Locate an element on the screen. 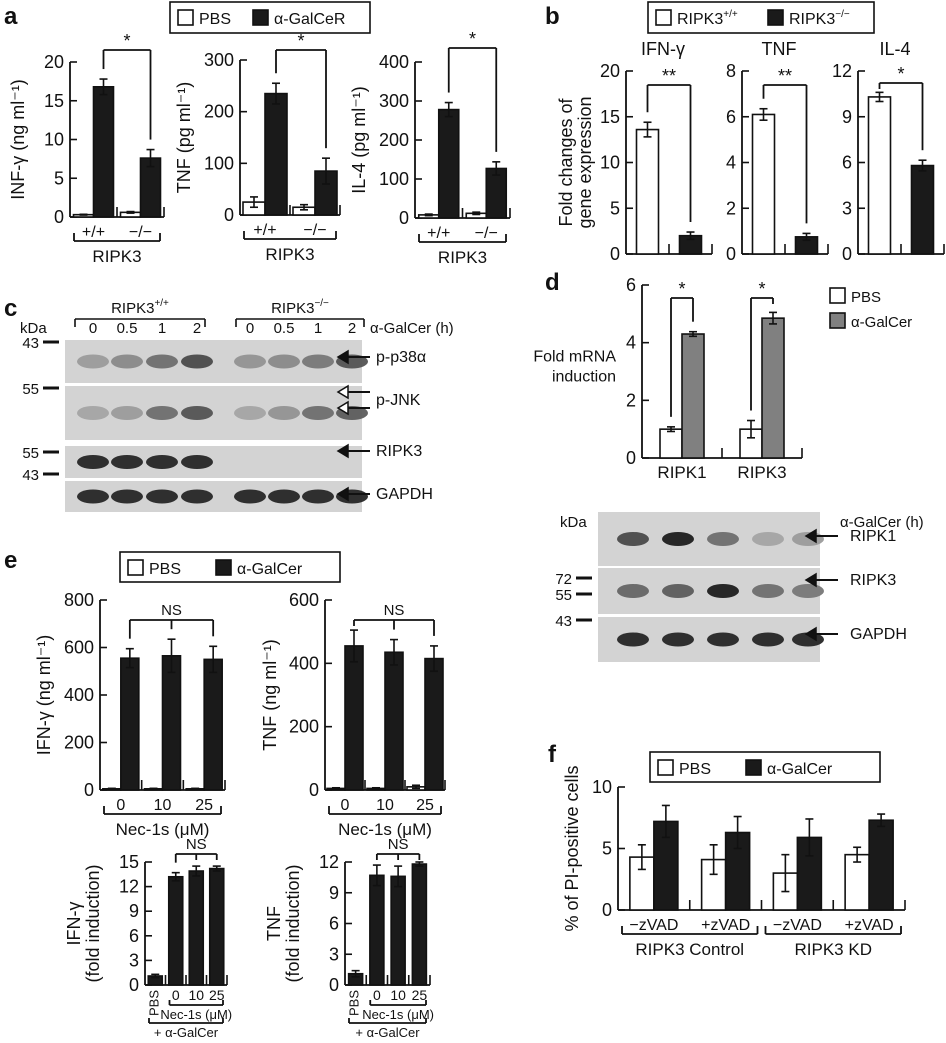 The image size is (946, 1043). lane-label: 0.5 is located at coordinates (127, 328).